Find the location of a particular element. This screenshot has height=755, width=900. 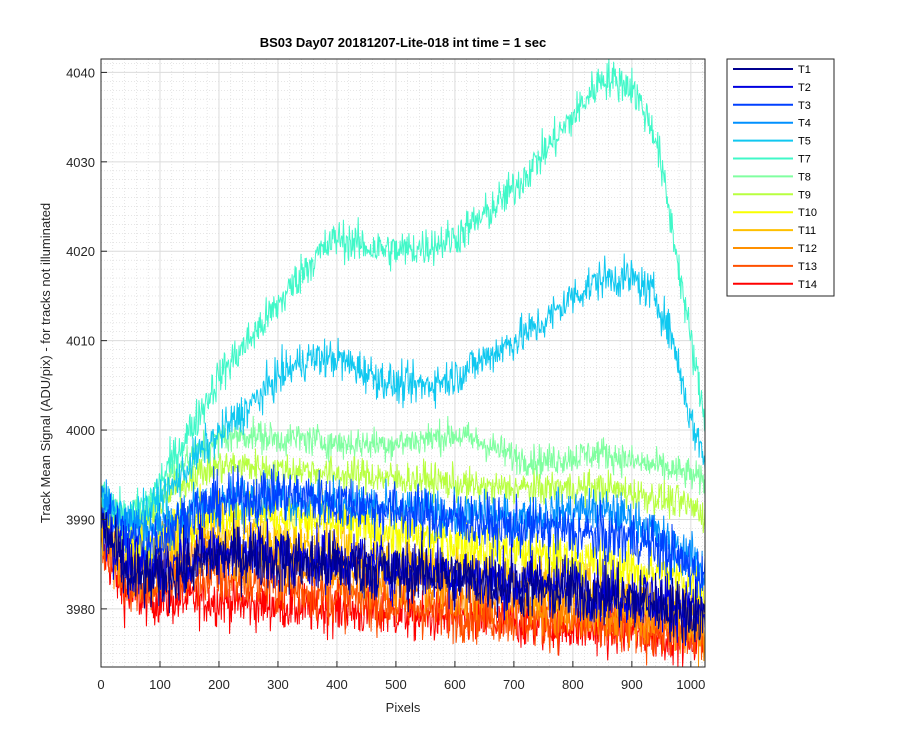

x-tick-label: 400 is located at coordinates (337, 684).